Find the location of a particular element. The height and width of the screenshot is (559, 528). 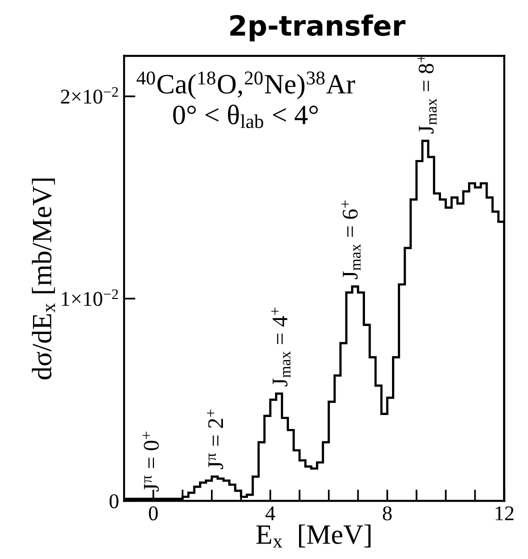

annotation: J$^{π}$ = 2$^{+}$ is located at coordinates (215, 440).